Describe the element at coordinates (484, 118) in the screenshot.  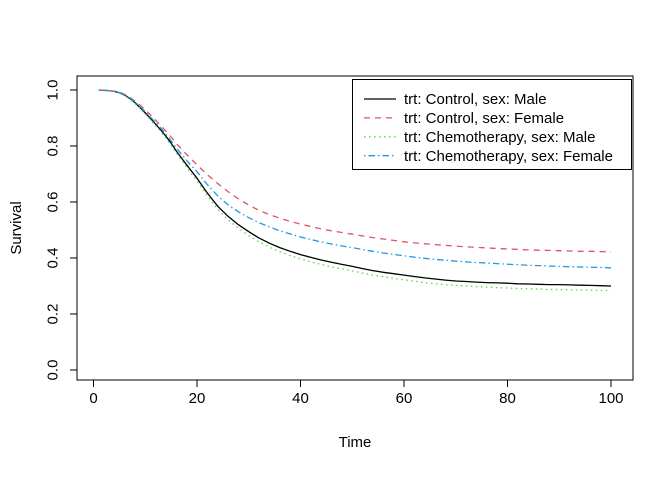
I see `legend-label: trt: Control, sex: Female` at that location.